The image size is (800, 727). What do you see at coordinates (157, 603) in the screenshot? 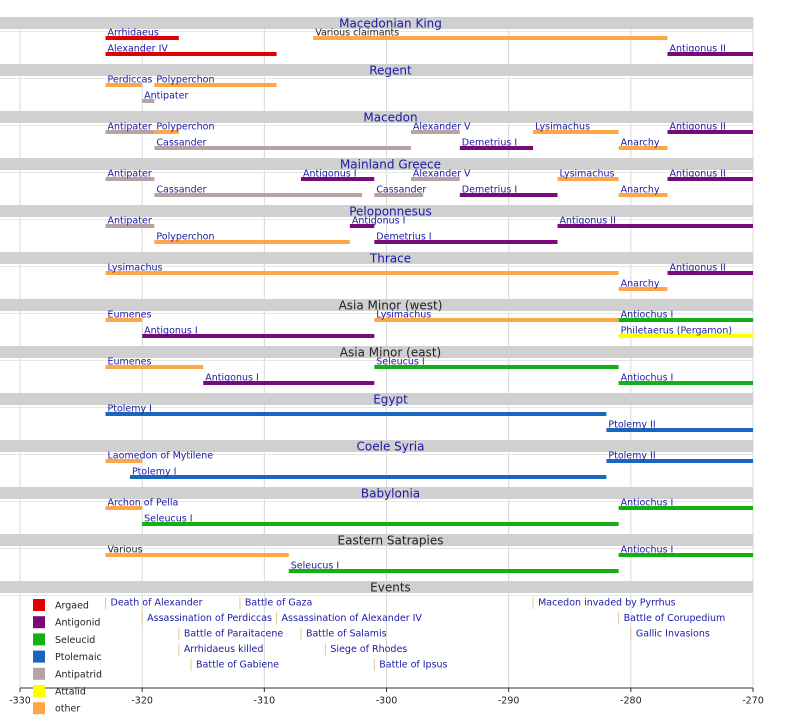
I see `event-label: Death of Alexander` at bounding box center [157, 603].